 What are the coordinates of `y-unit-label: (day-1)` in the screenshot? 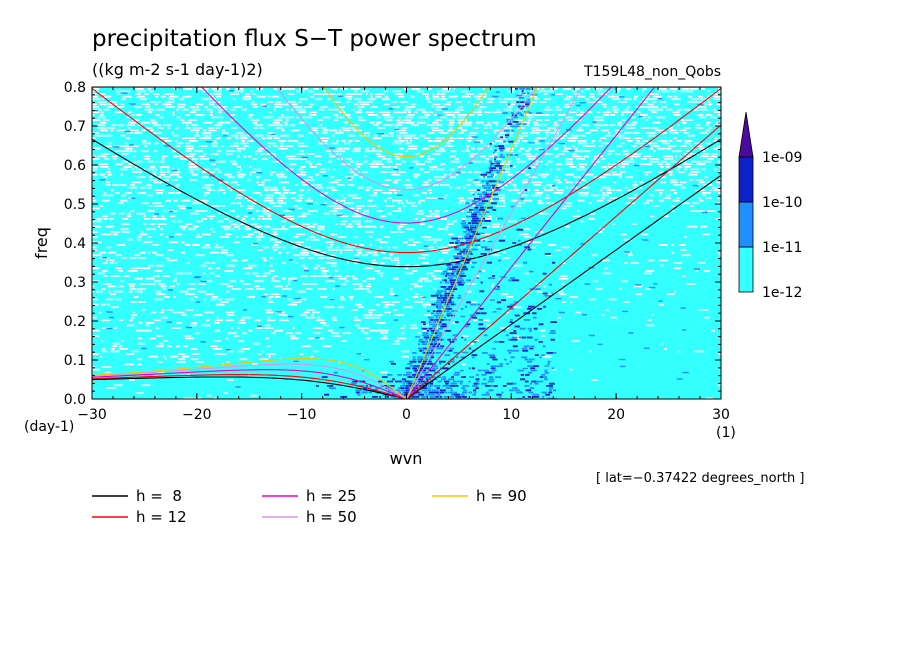 It's located at (49, 427).